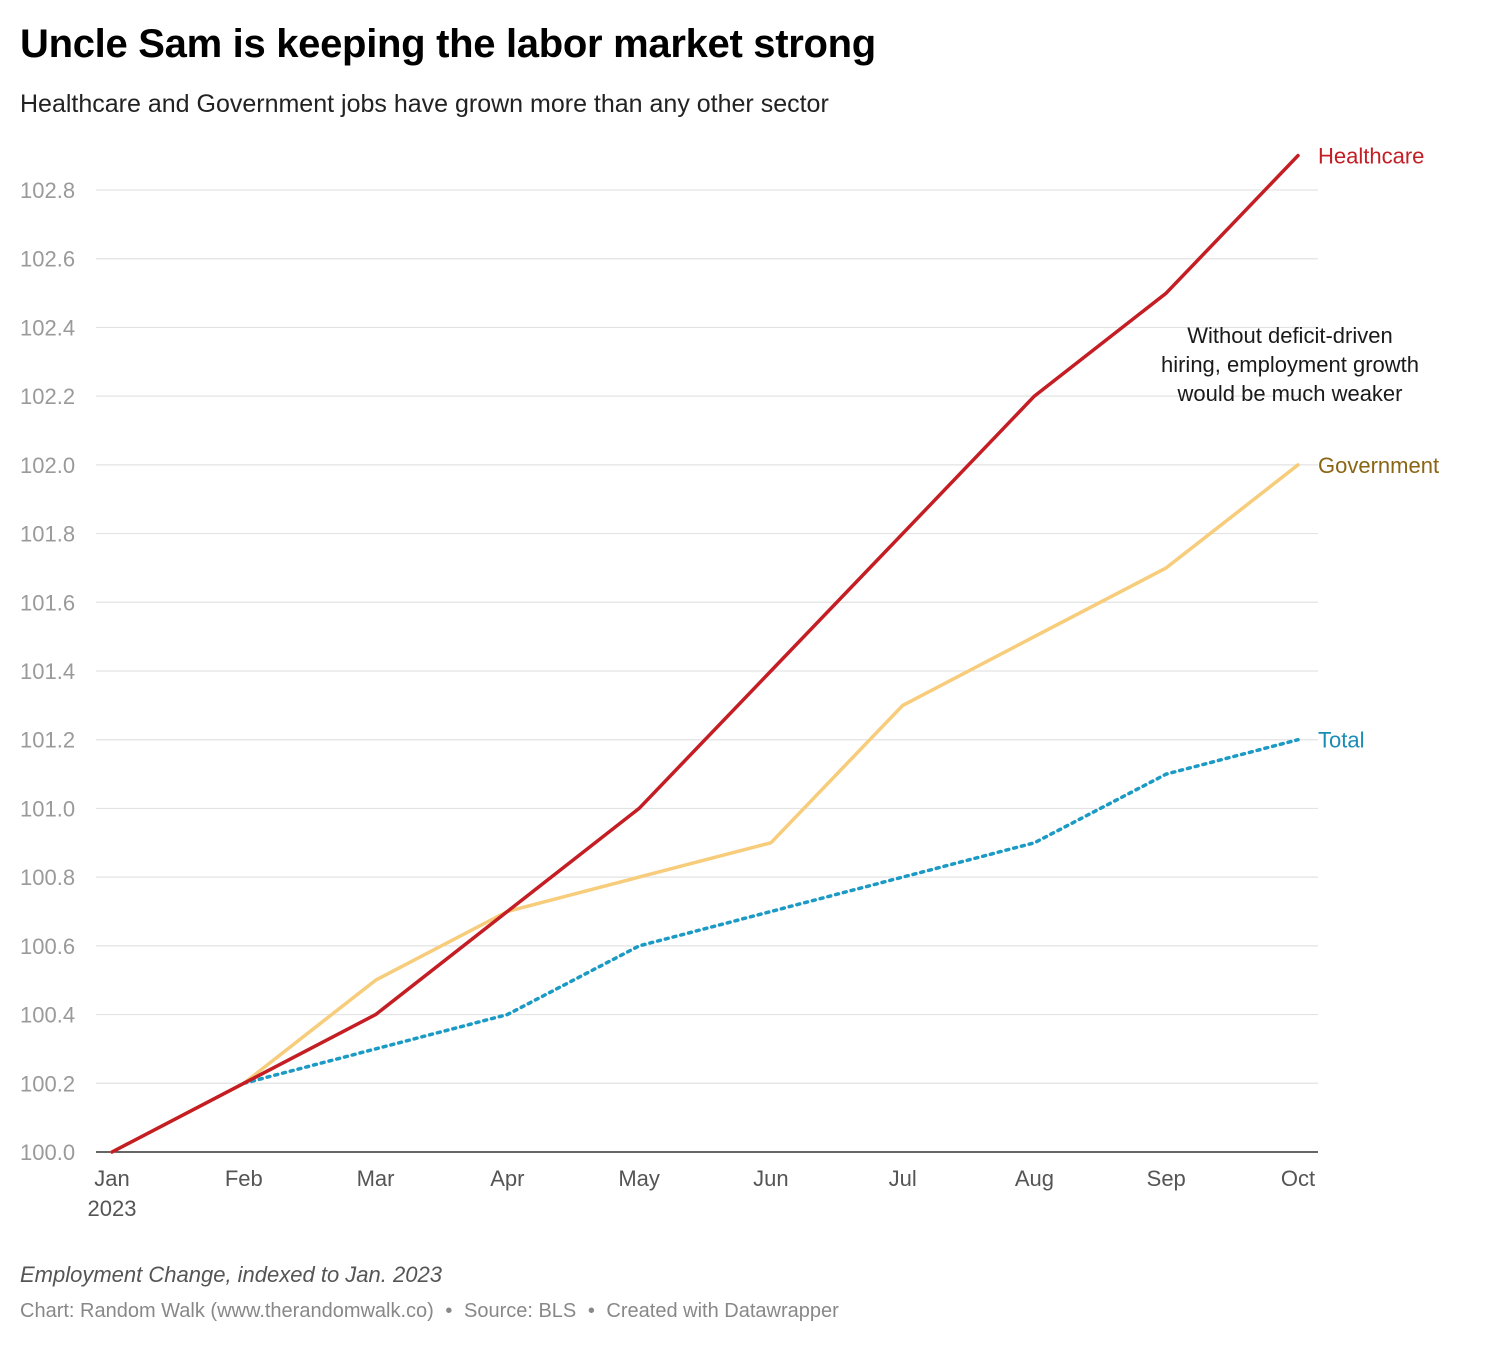 The width and height of the screenshot is (1488, 1346). Describe the element at coordinates (112, 1208) in the screenshot. I see `x-tick-sublabel: 2023` at that location.